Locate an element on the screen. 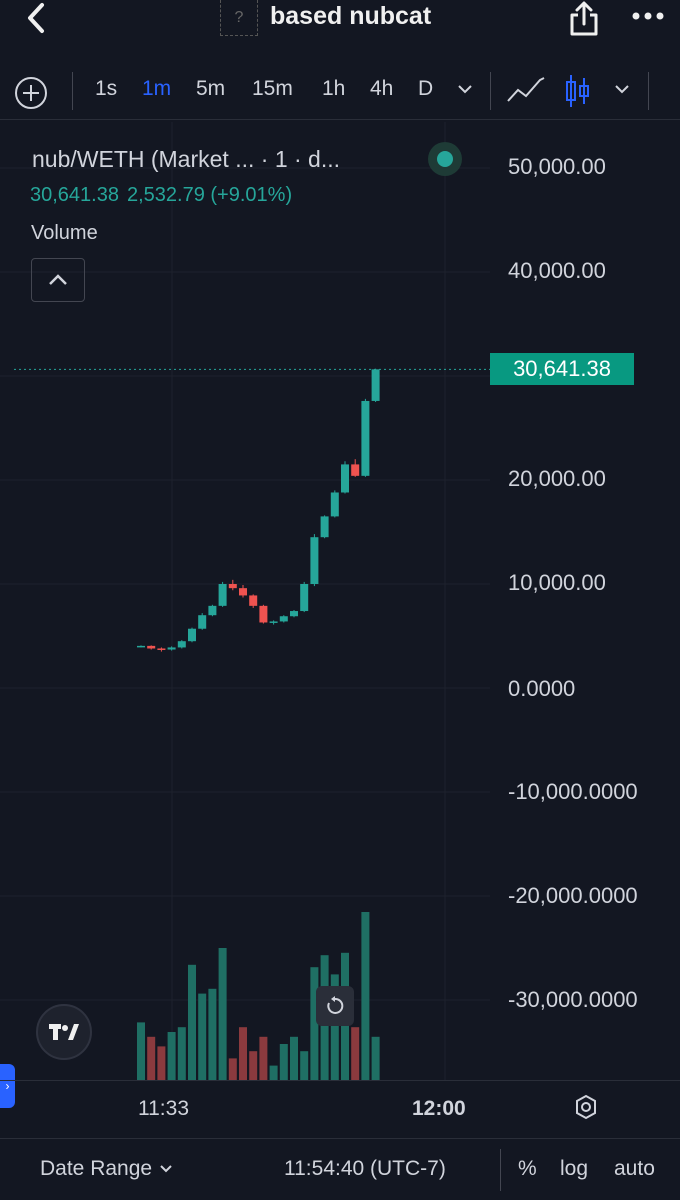 Image resolution: width=680 pixels, height=1200 pixels. legend-change: 2,532.79 (+9.01%) is located at coordinates (209, 195).